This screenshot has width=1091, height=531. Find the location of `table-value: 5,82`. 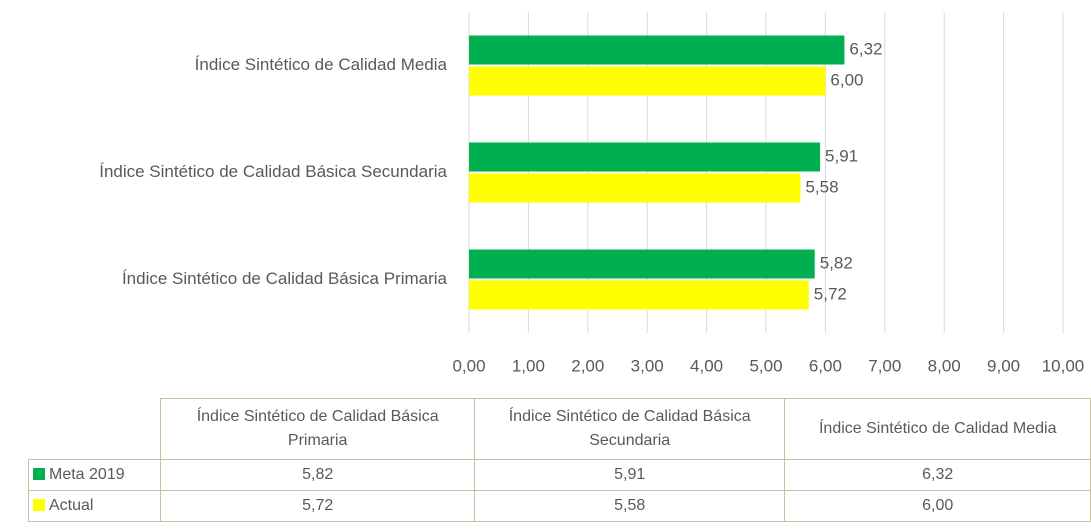

table-value: 5,82 is located at coordinates (317, 475).